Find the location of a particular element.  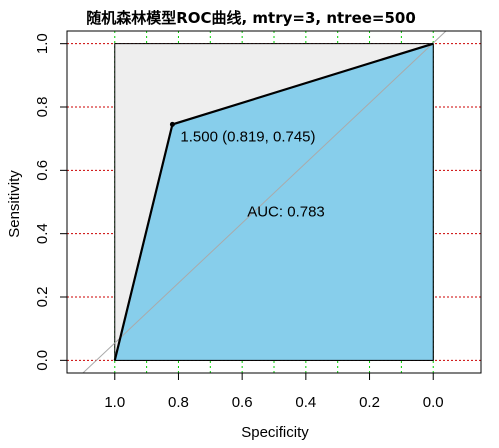

chart-title: 随机森林模型ROC曲线, mtry=3, ntree=500 is located at coordinates (251, 18).